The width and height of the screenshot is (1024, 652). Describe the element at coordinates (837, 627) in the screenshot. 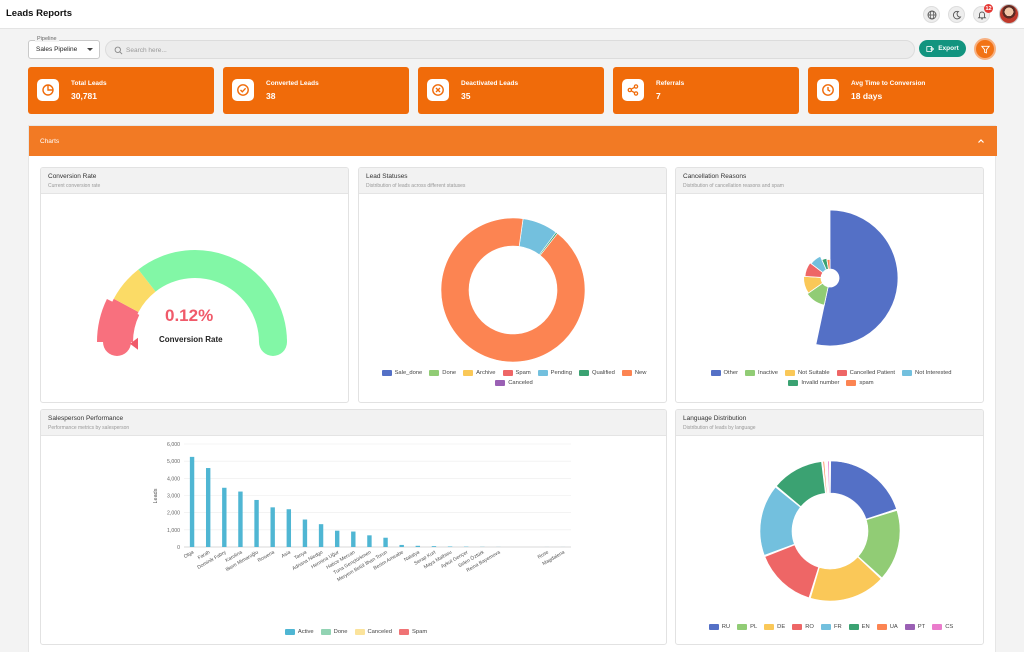

I see `legend-label: FR` at that location.